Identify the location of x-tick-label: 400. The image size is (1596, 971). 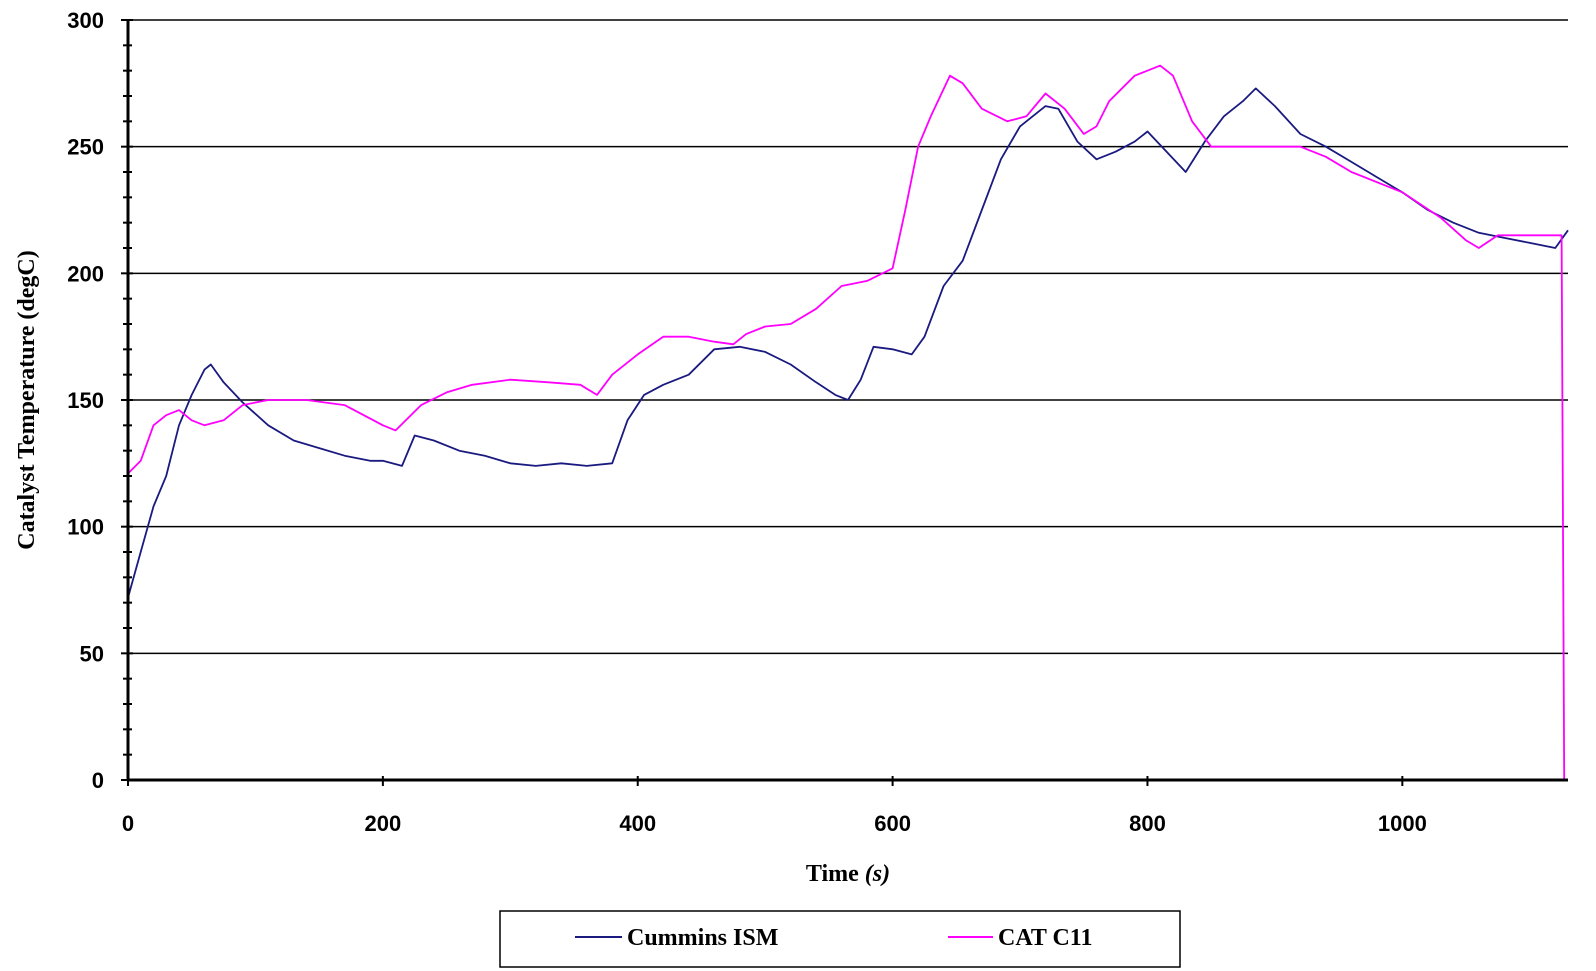
(637, 823).